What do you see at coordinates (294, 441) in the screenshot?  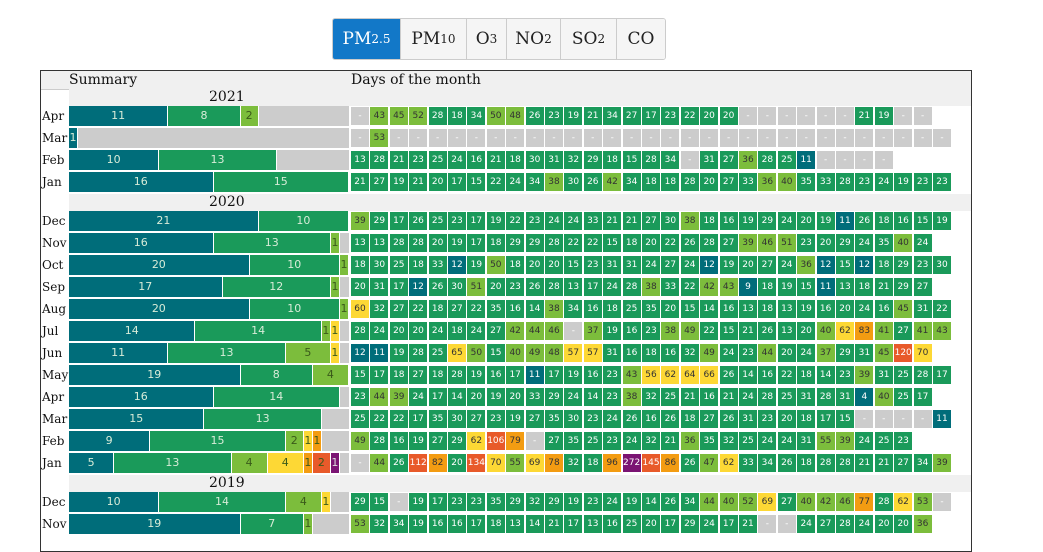 I see `summary-segment: 2` at bounding box center [294, 441].